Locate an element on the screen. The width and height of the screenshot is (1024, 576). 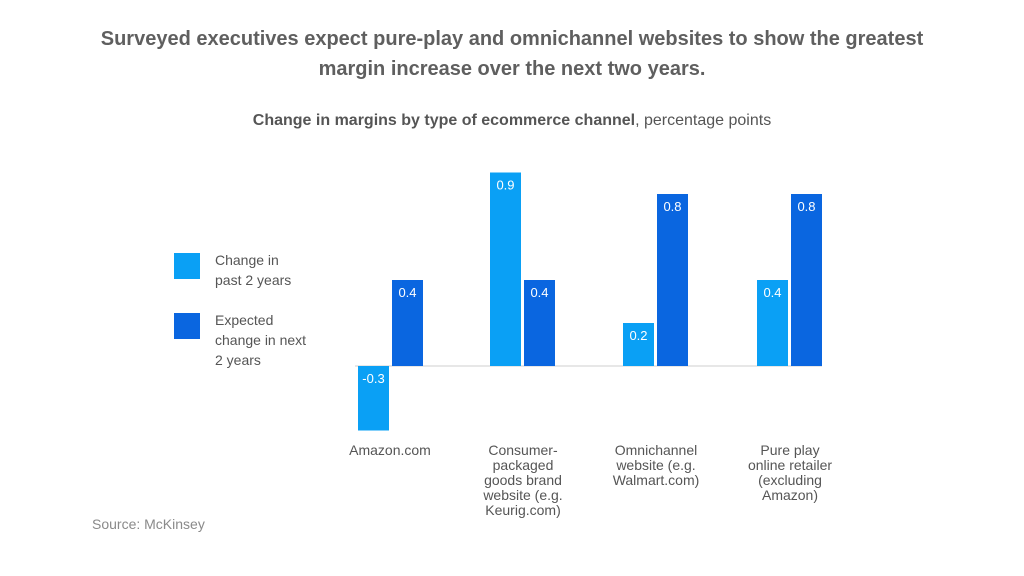
legend-label-expected: Expected change in next 2 years is located at coordinates (261, 340).